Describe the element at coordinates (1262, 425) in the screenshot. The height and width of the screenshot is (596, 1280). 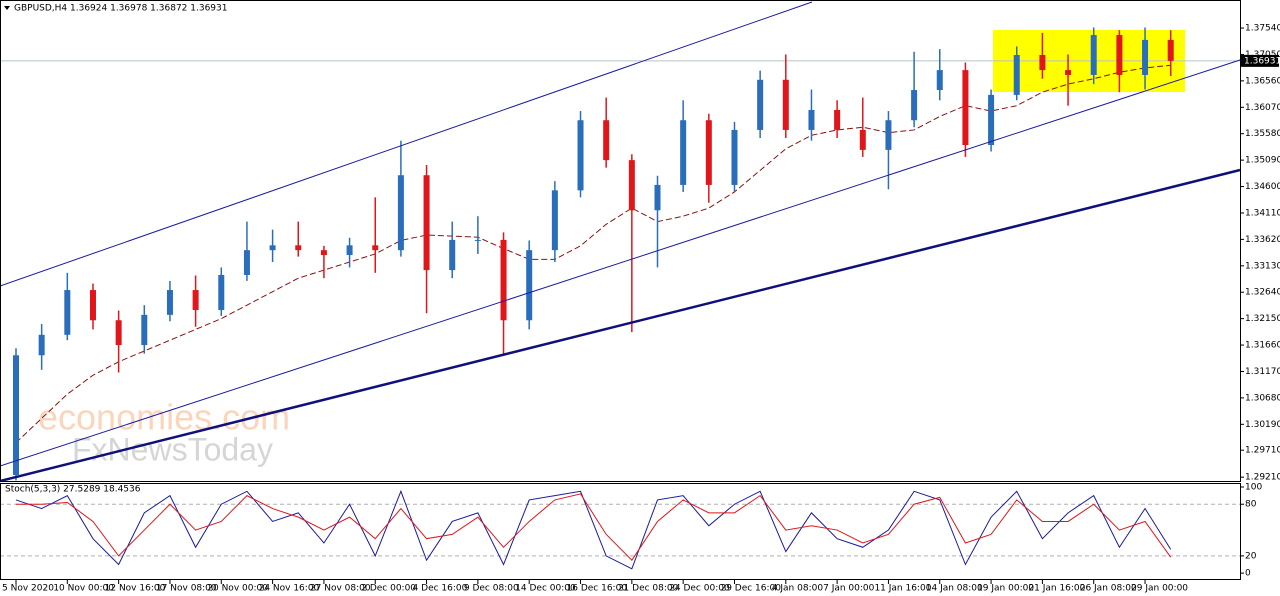
I see `y-tick-label: 1.30190` at that location.